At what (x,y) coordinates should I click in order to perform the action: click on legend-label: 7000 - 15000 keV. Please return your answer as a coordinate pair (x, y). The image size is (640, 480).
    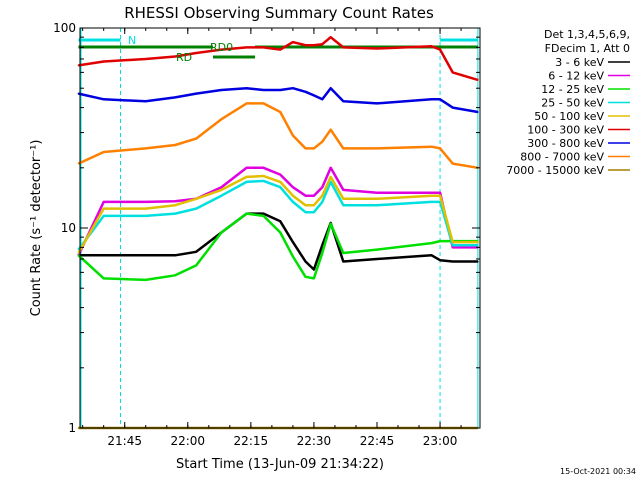
    Looking at the image, I should click on (555, 170).